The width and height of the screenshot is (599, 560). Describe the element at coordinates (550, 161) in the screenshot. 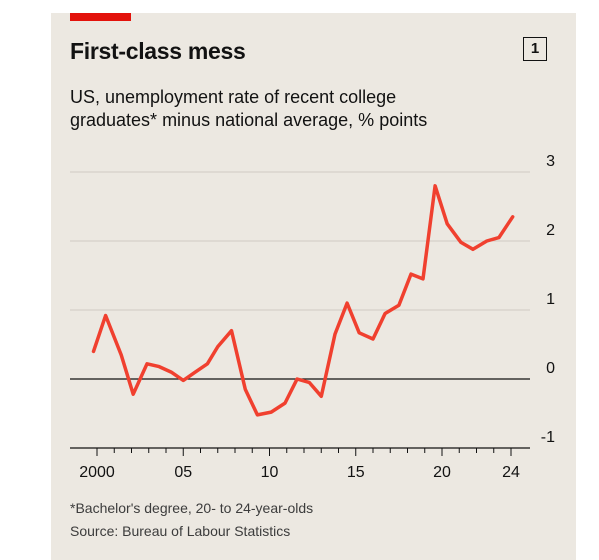

I see `y-tick-label: 3` at that location.